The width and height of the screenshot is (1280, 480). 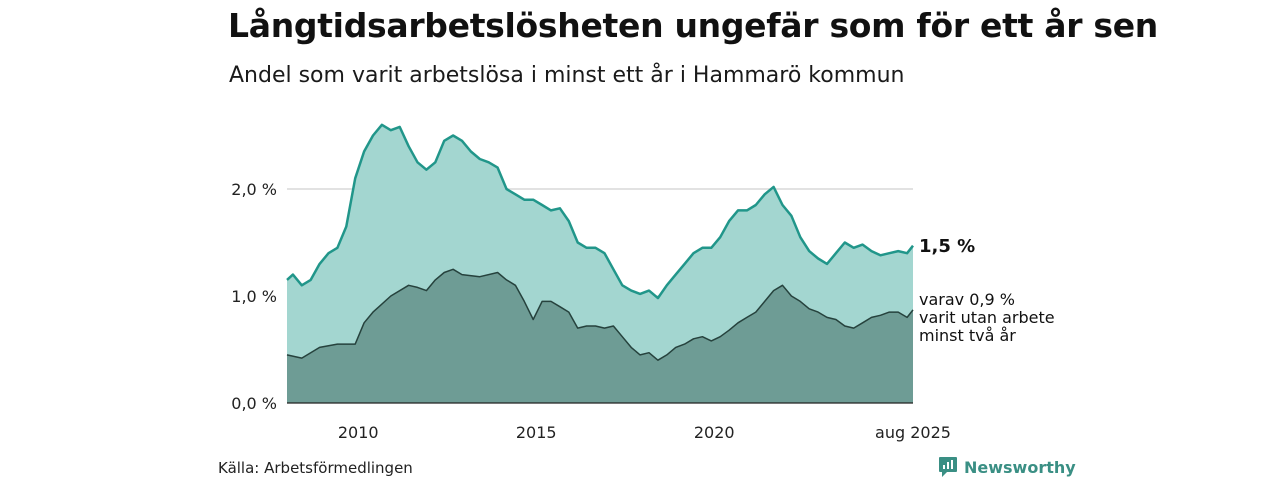 What do you see at coordinates (913, 432) in the screenshot?
I see `x-tick-label: aug 2025` at bounding box center [913, 432].